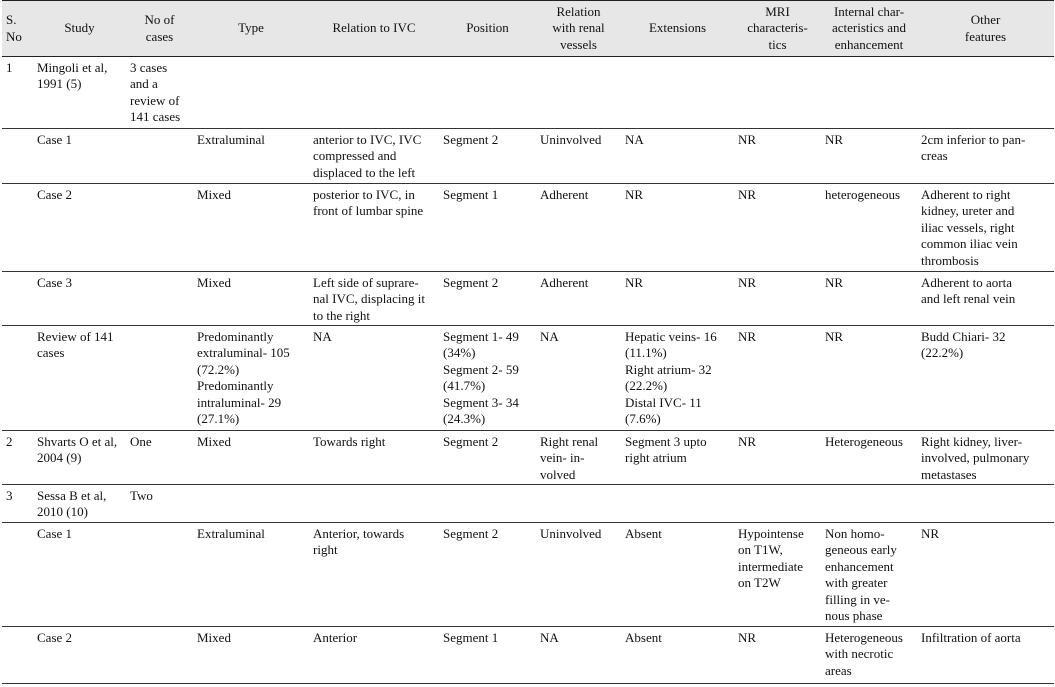 The height and width of the screenshot is (687, 1055). What do you see at coordinates (72, 76) in the screenshot?
I see `cell-study: Mingoli et al, 1991 (5)` at bounding box center [72, 76].